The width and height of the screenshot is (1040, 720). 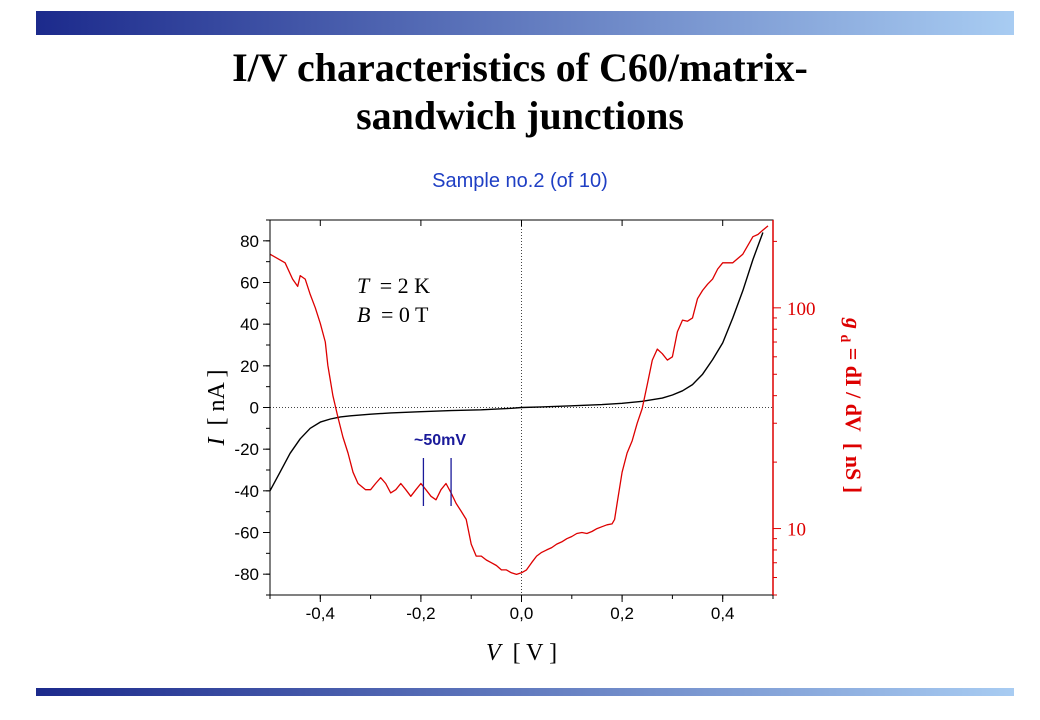 I want to click on y-left-tick-label: -80, so click(x=246, y=574).